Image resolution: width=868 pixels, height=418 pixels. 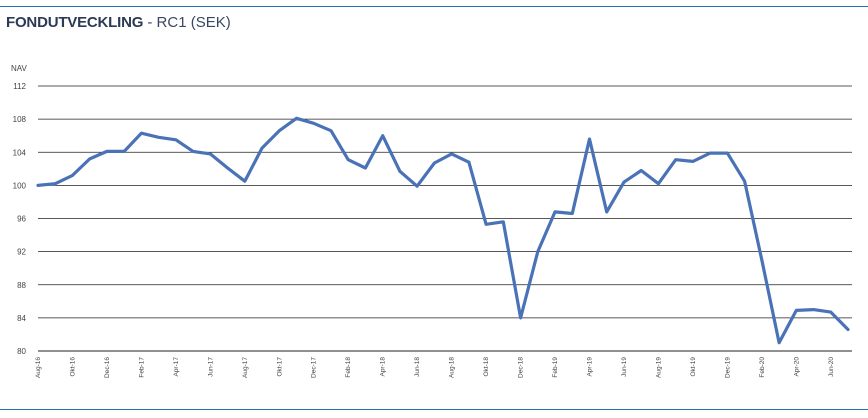 What do you see at coordinates (107, 367) in the screenshot?
I see `x-tick-label: Dec-16` at bounding box center [107, 367].